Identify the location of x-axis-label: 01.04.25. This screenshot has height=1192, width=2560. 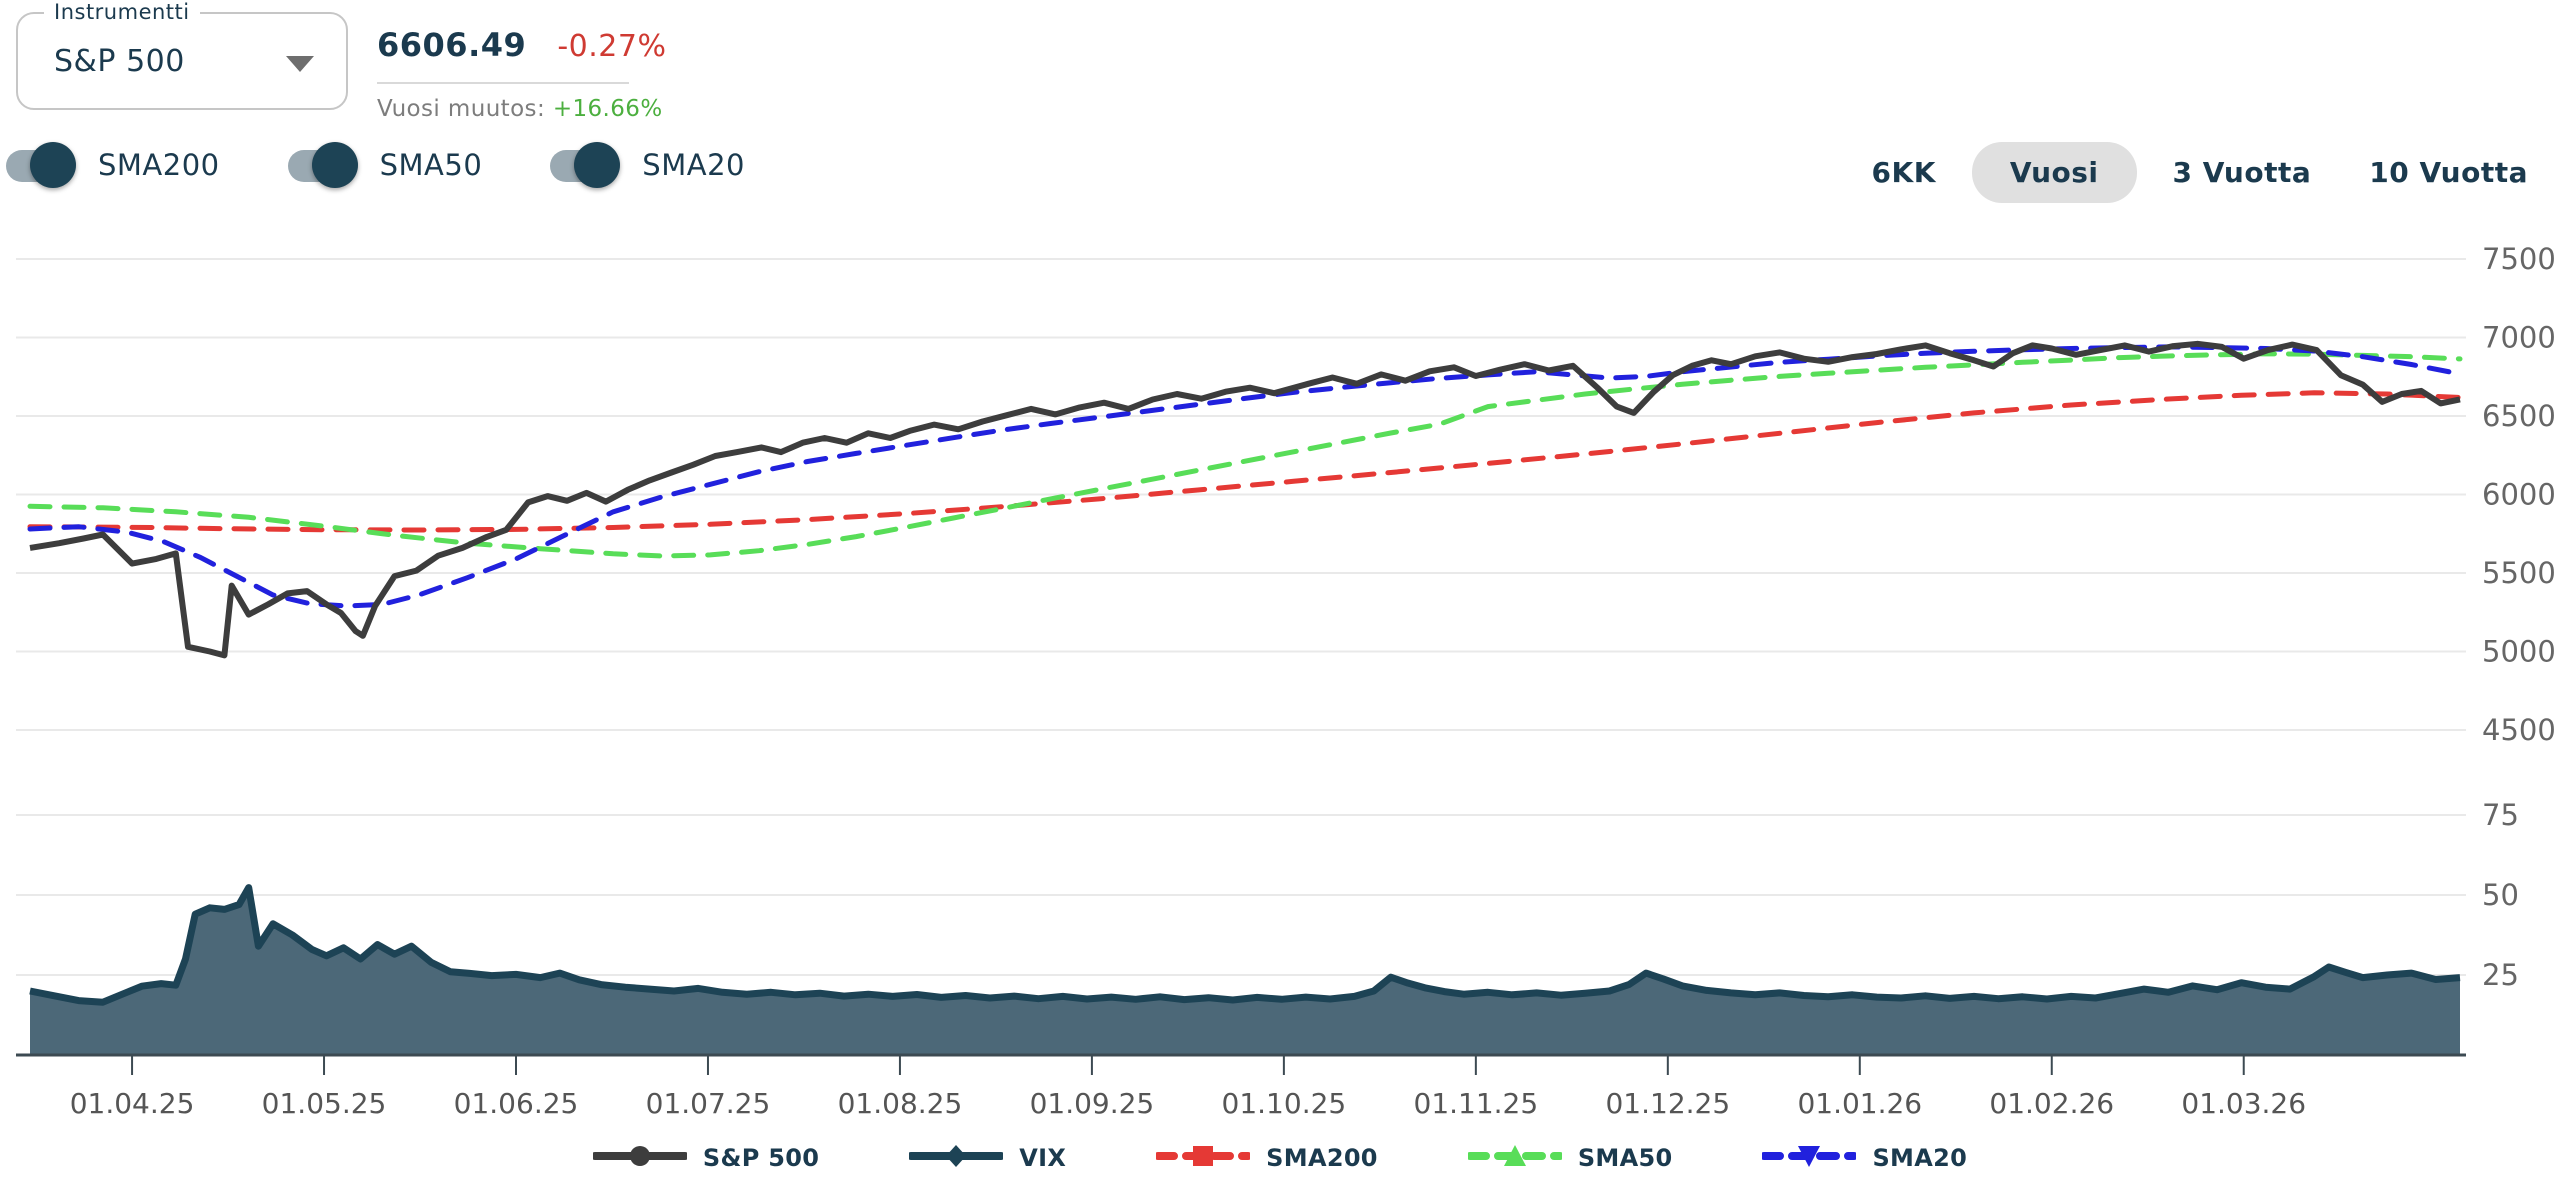
(132, 1103).